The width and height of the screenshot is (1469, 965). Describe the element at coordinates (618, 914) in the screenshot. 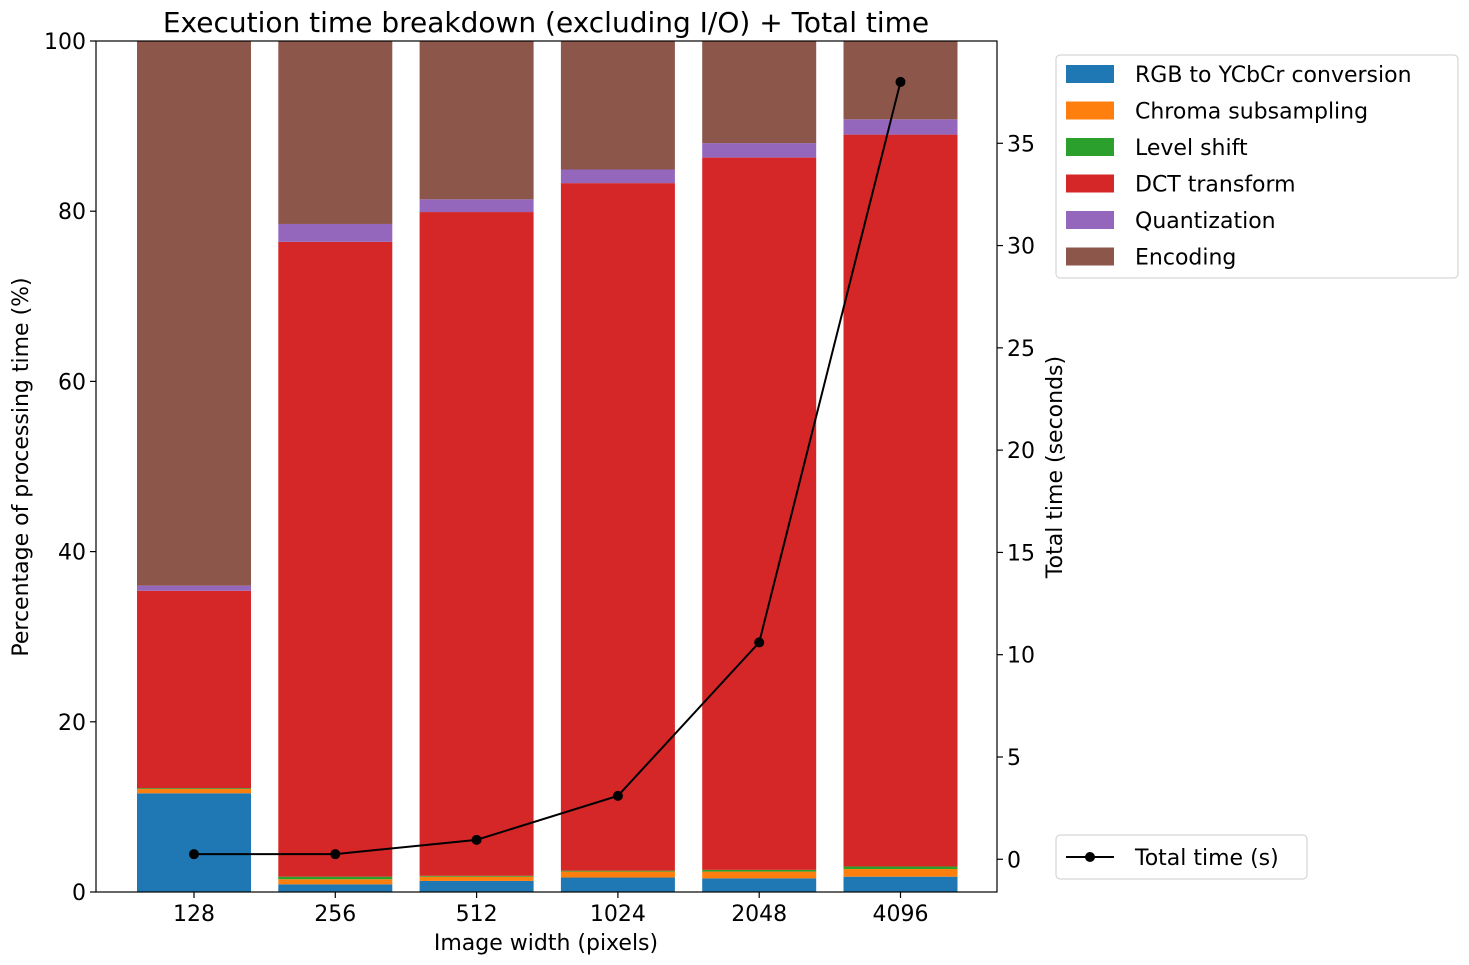

I see `x-tick-label: 1024` at that location.